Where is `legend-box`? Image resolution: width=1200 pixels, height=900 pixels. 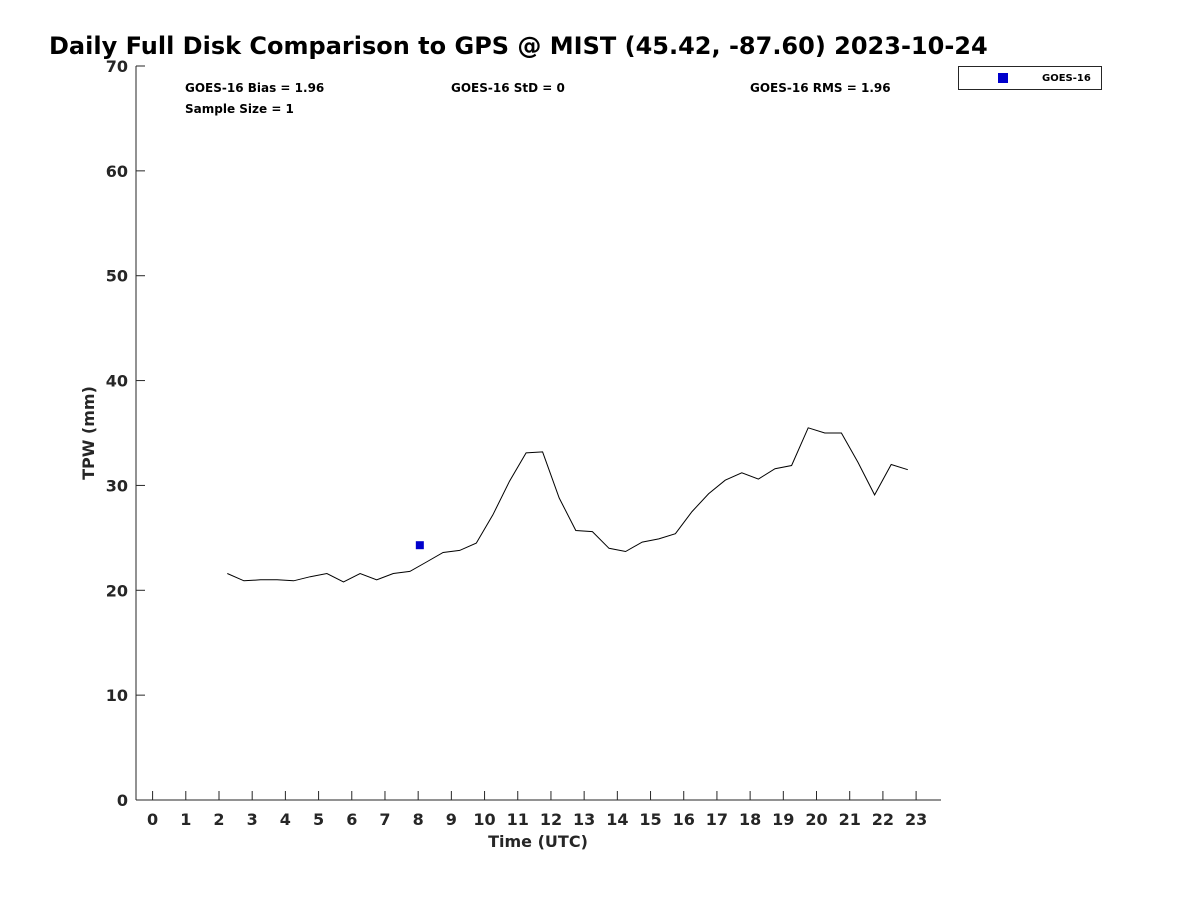 legend-box is located at coordinates (1030, 78).